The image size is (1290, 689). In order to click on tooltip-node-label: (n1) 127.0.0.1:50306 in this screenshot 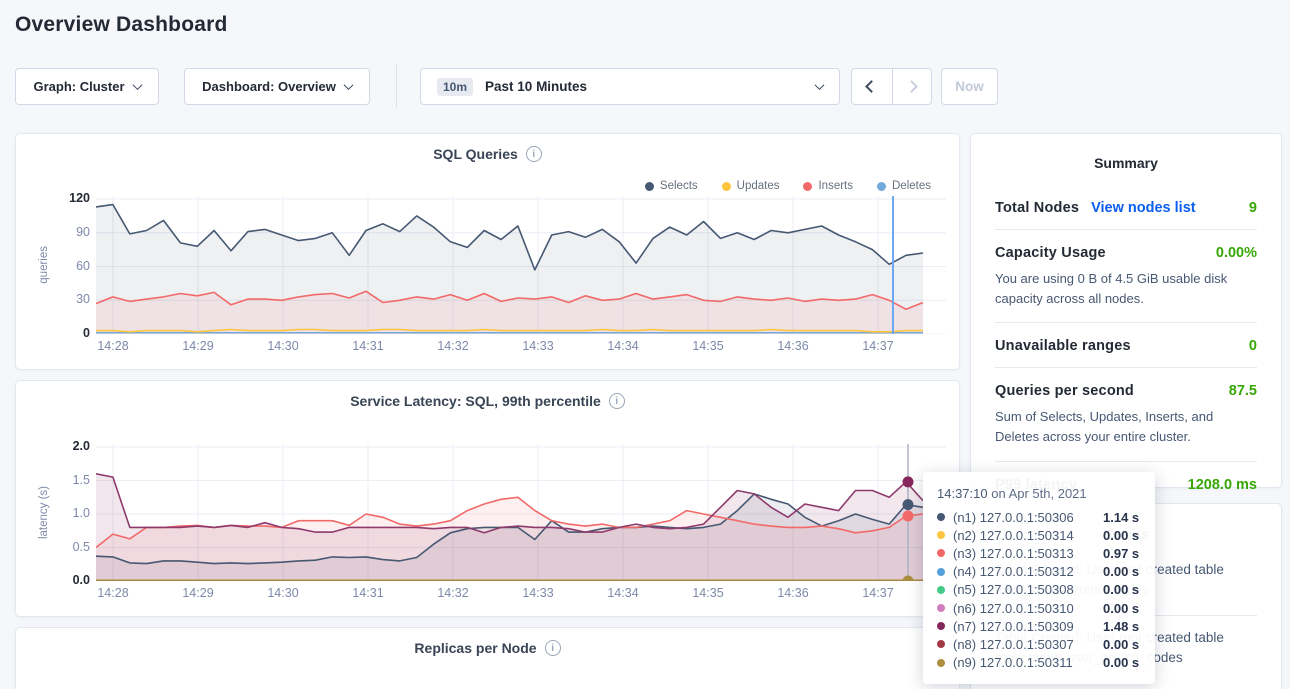, I will do `click(1013, 517)`.